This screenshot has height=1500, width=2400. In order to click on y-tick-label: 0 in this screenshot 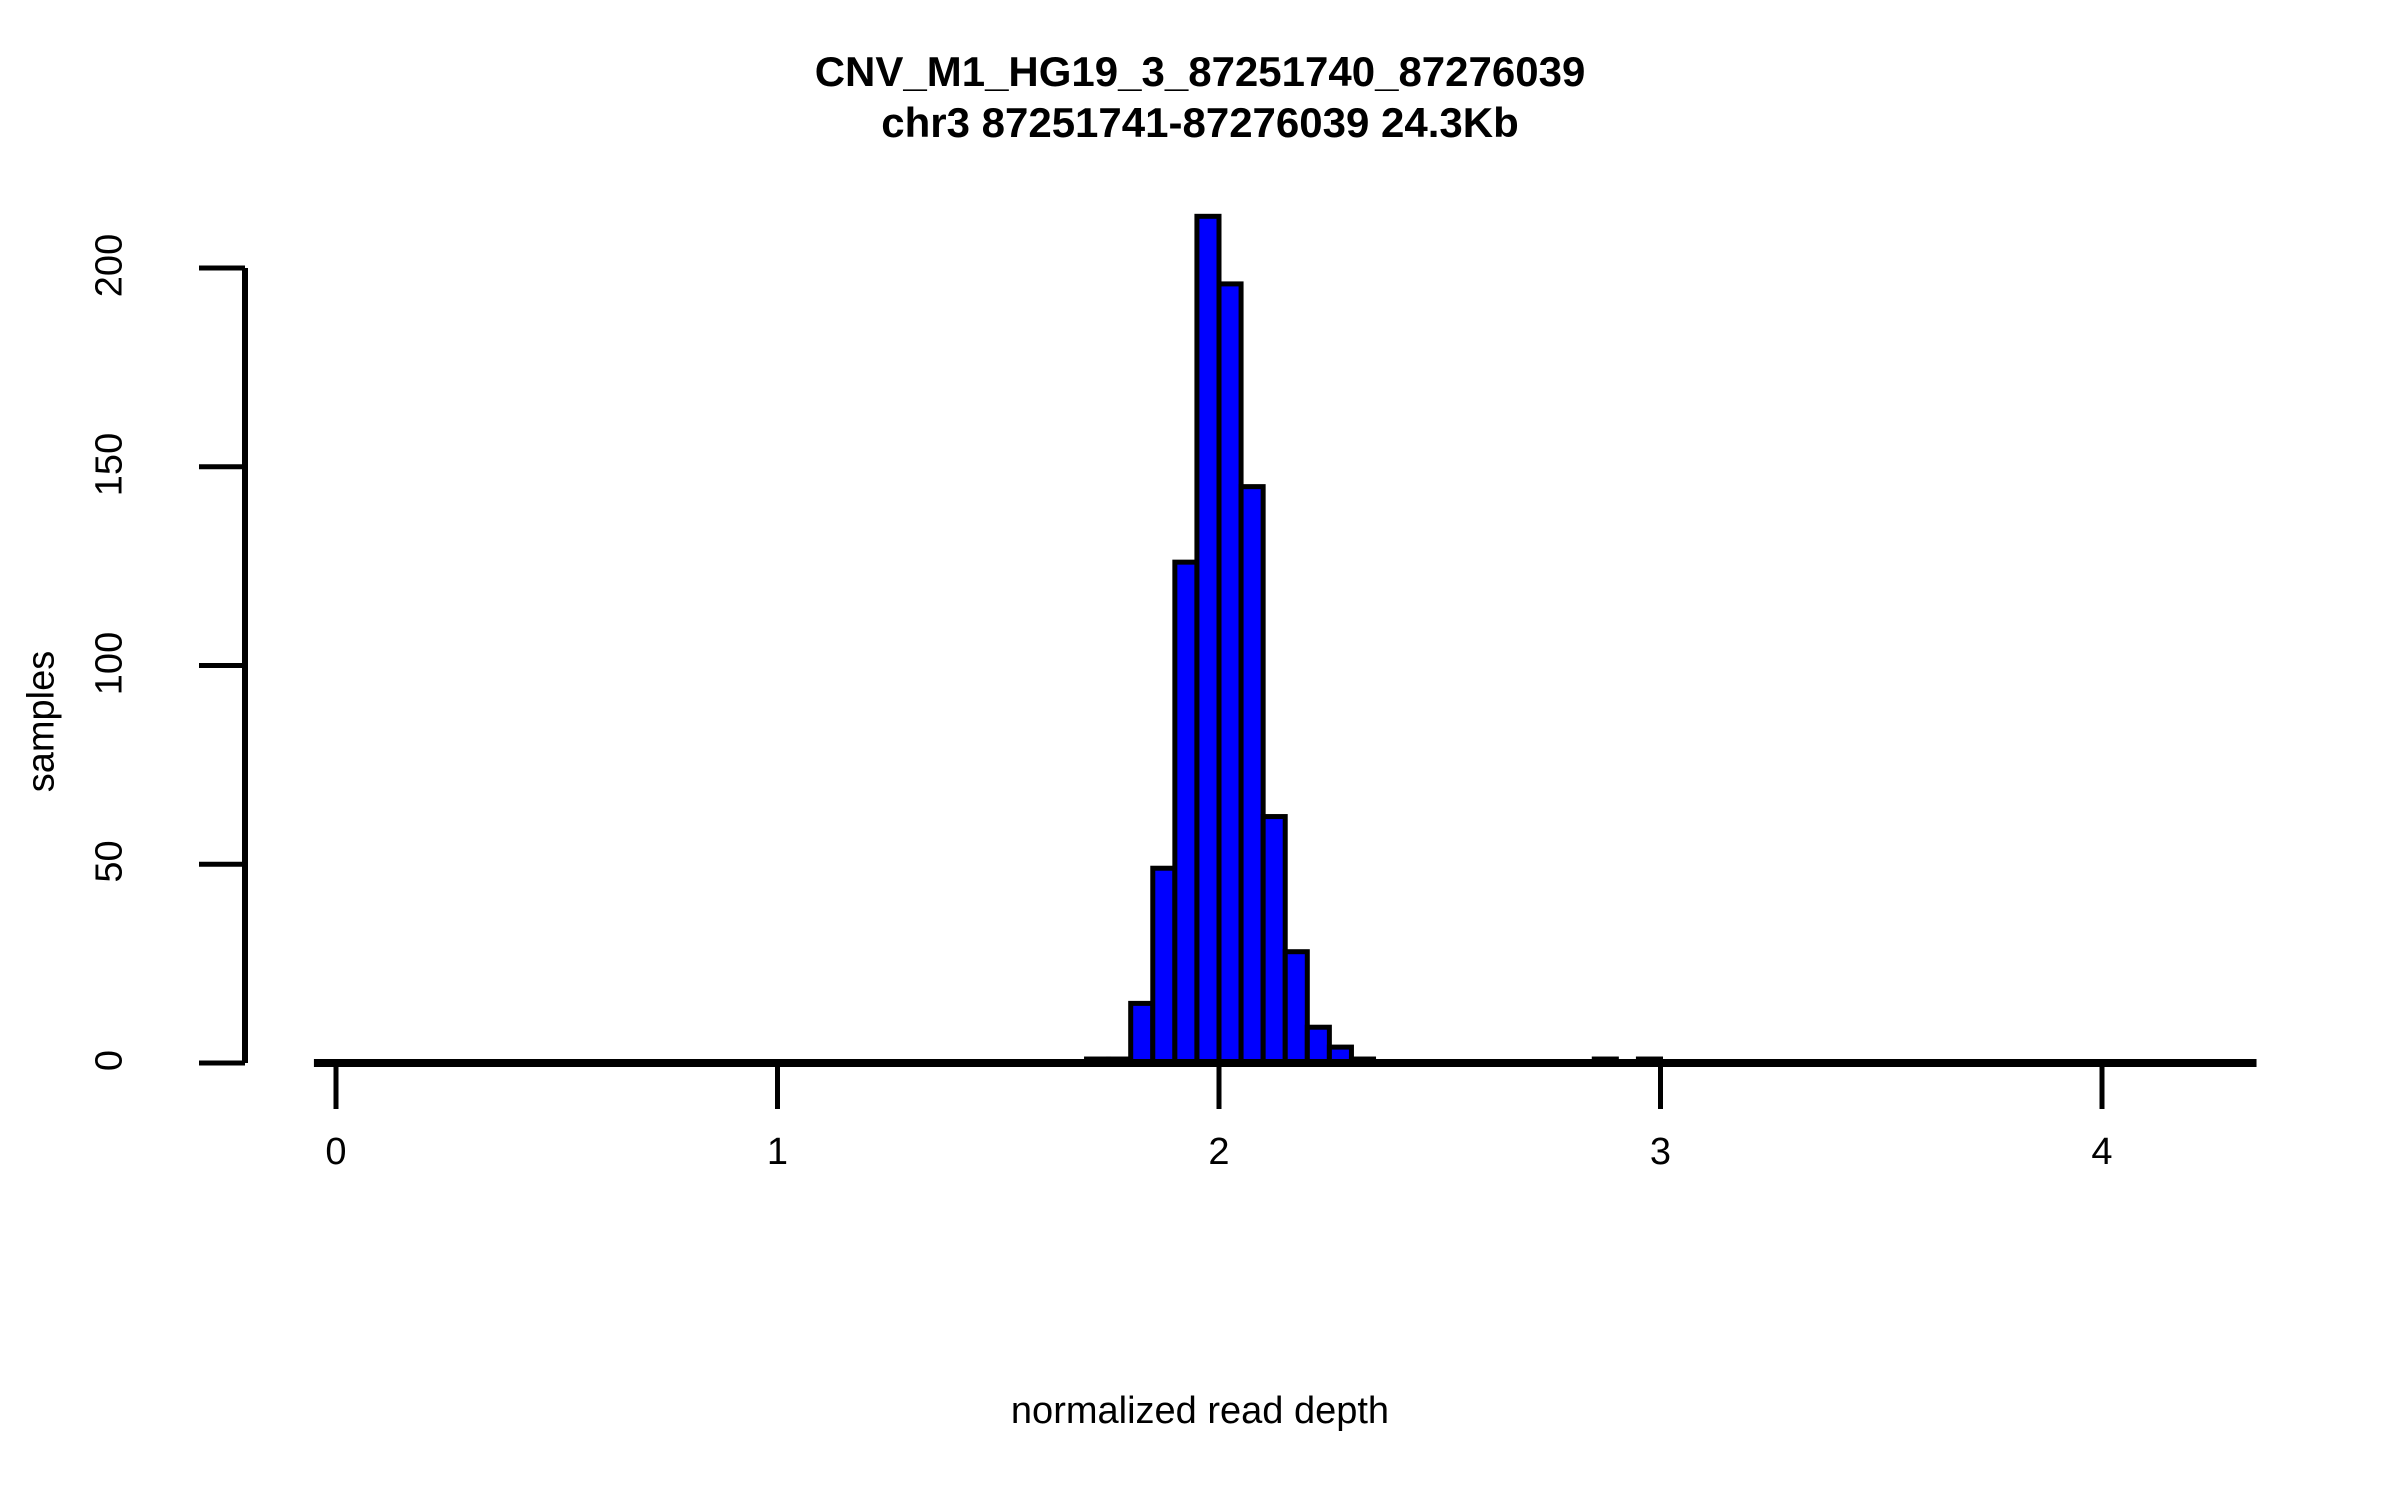, I will do `click(109, 1060)`.